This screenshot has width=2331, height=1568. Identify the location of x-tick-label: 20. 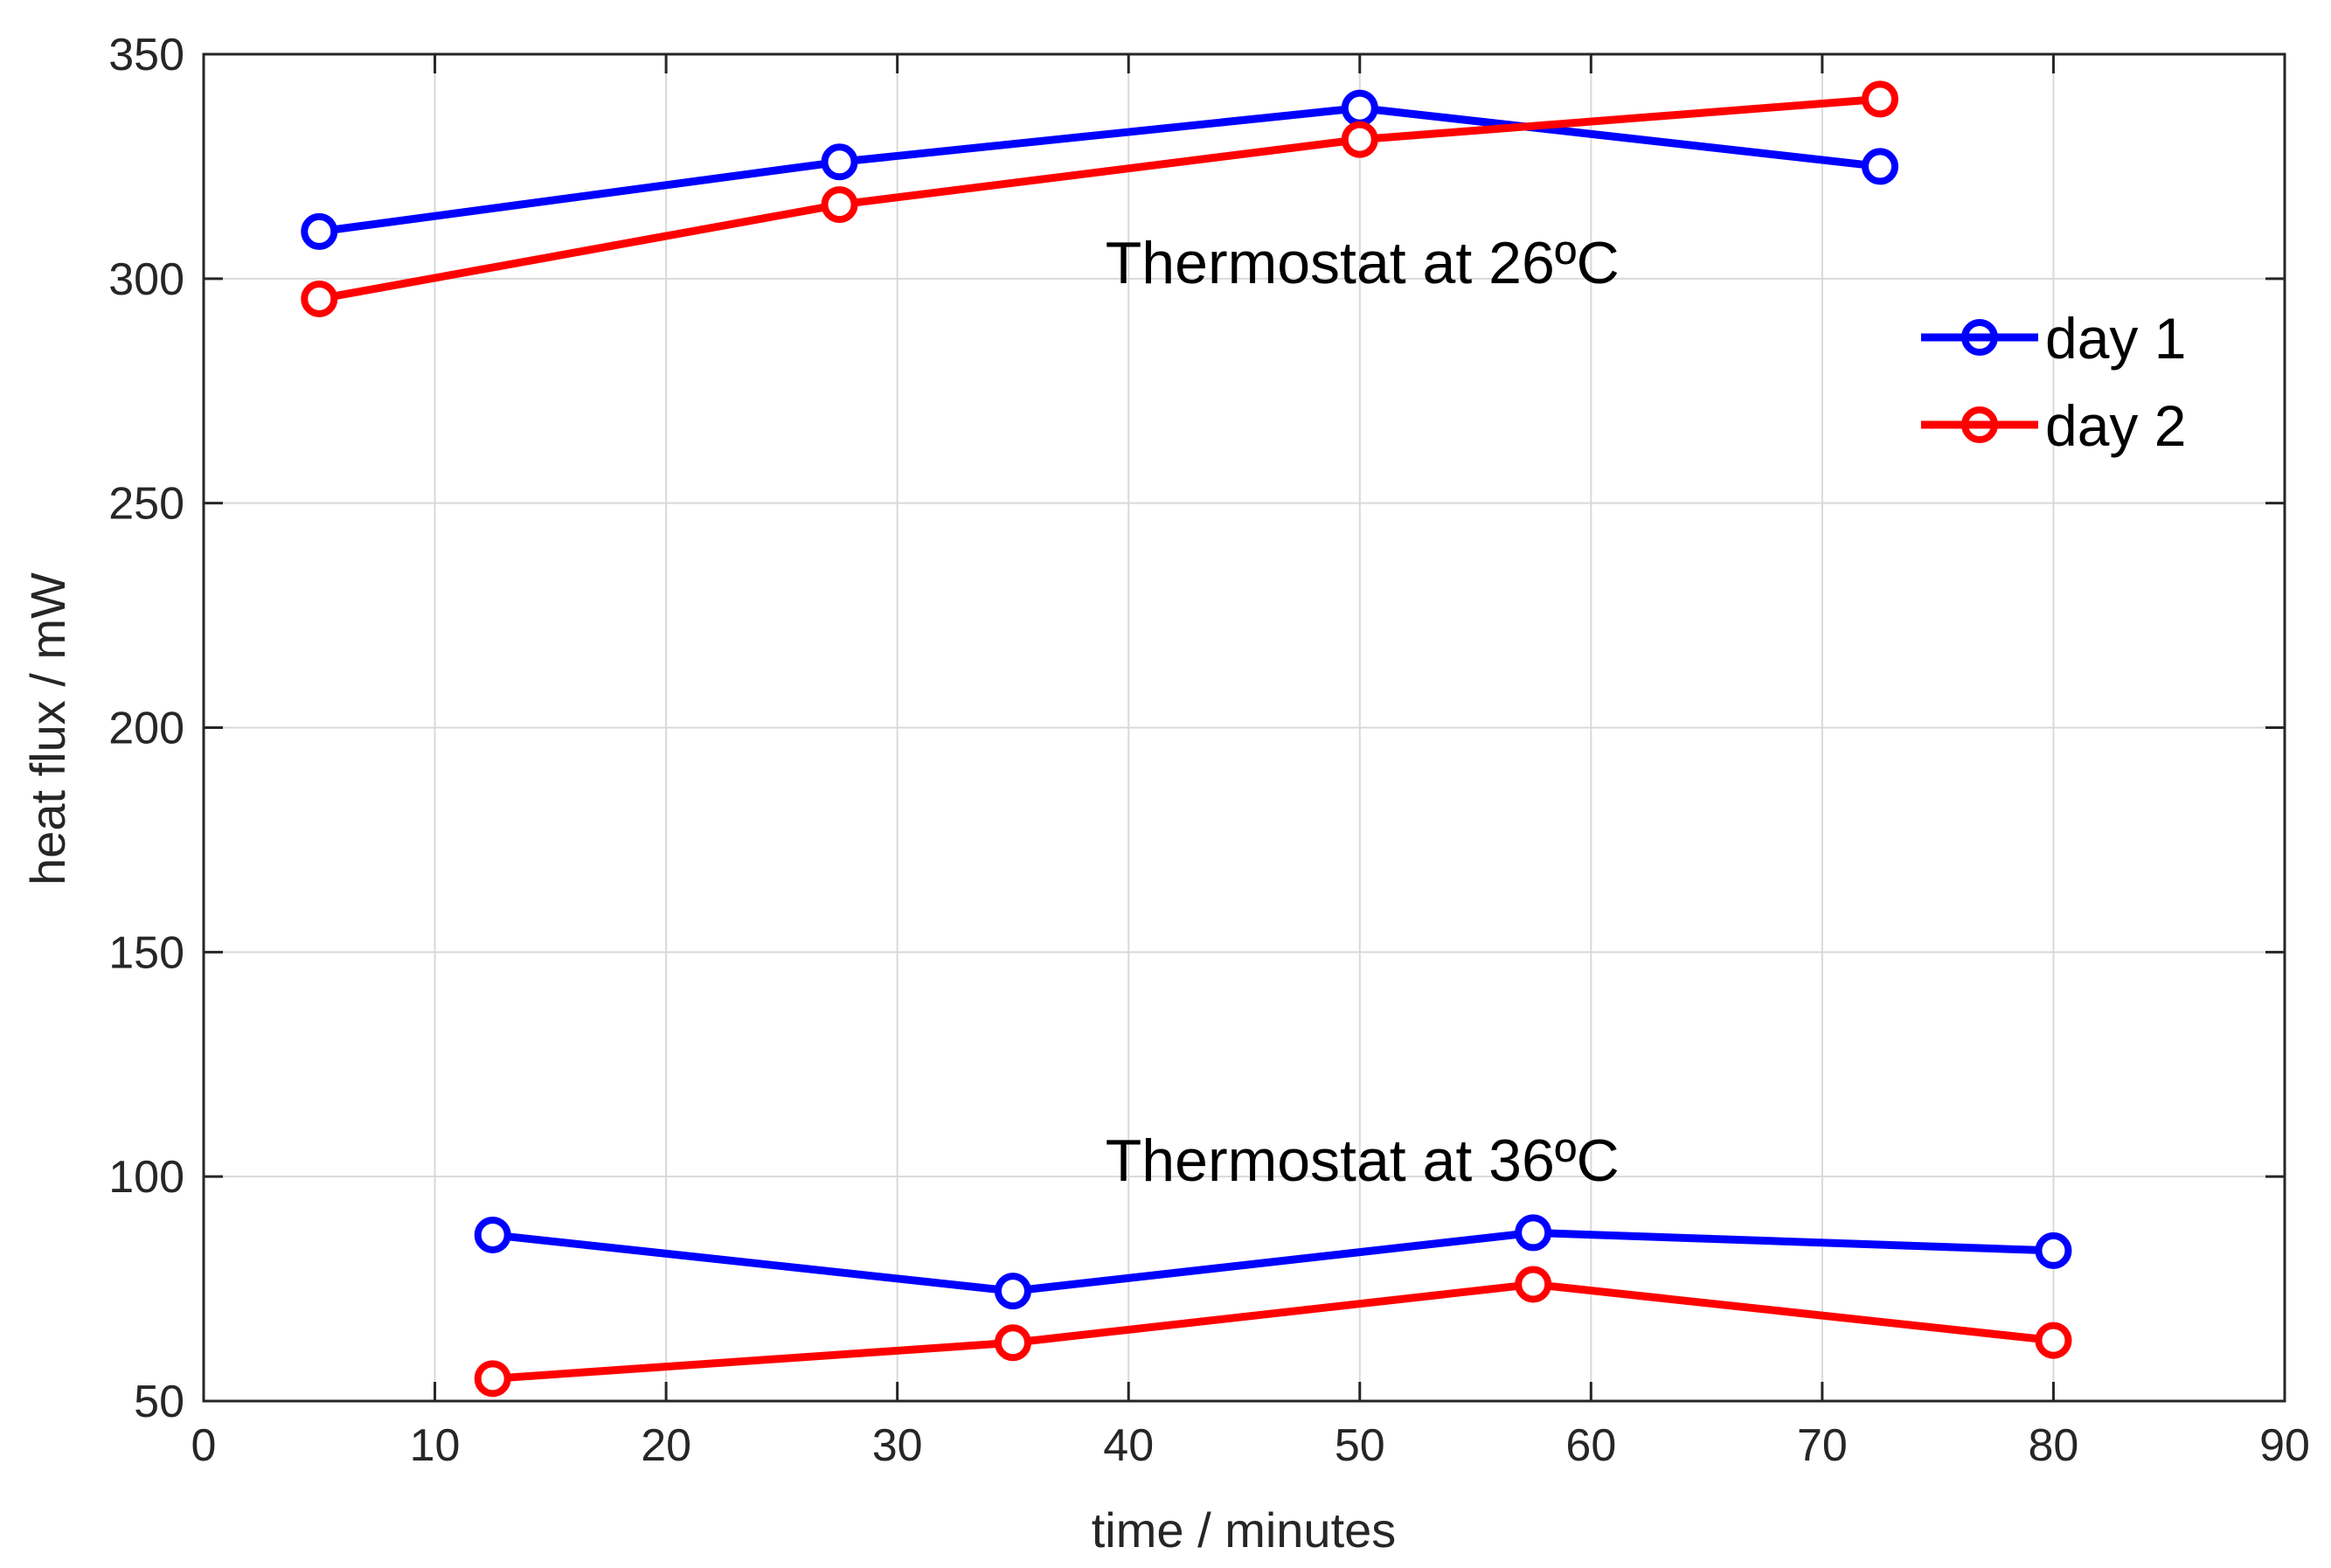
(666, 1446).